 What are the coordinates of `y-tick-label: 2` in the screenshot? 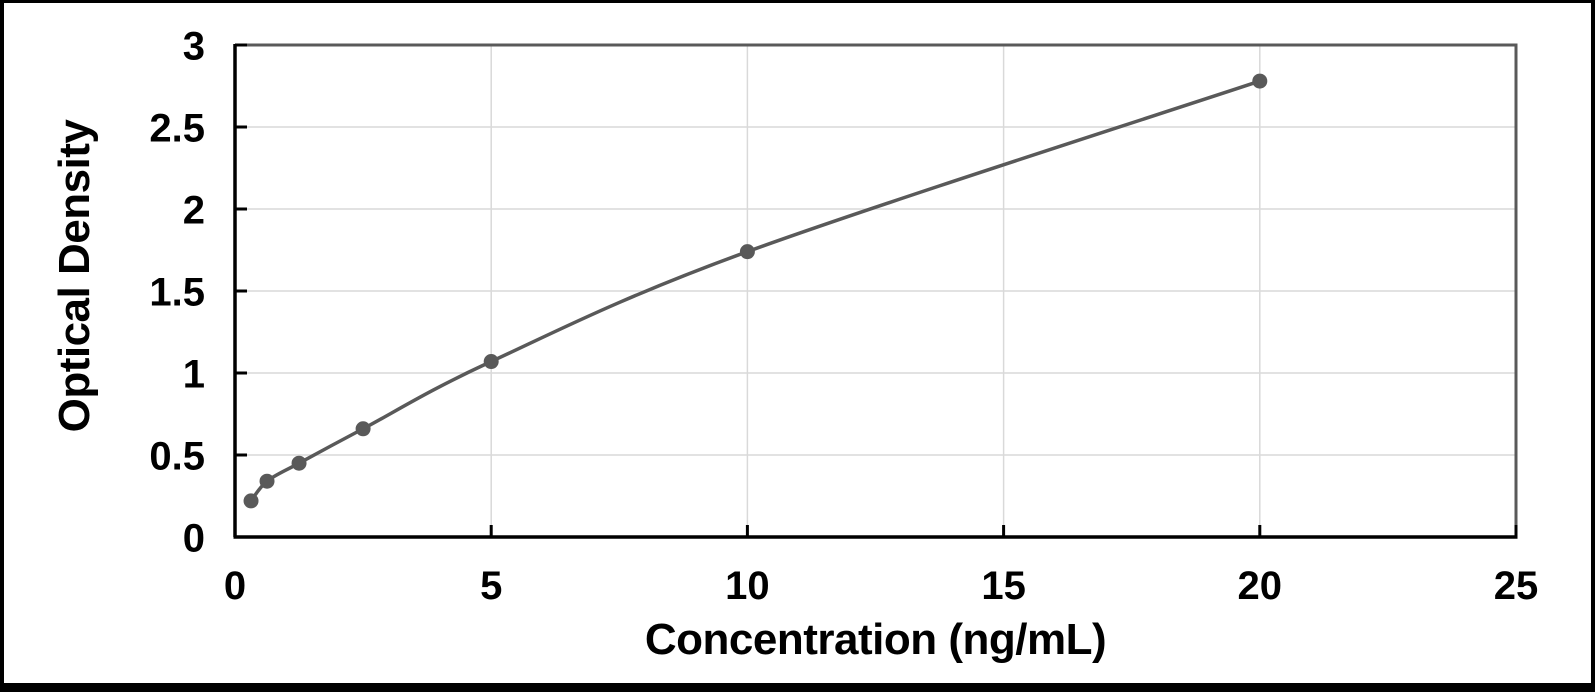 It's located at (194, 210).